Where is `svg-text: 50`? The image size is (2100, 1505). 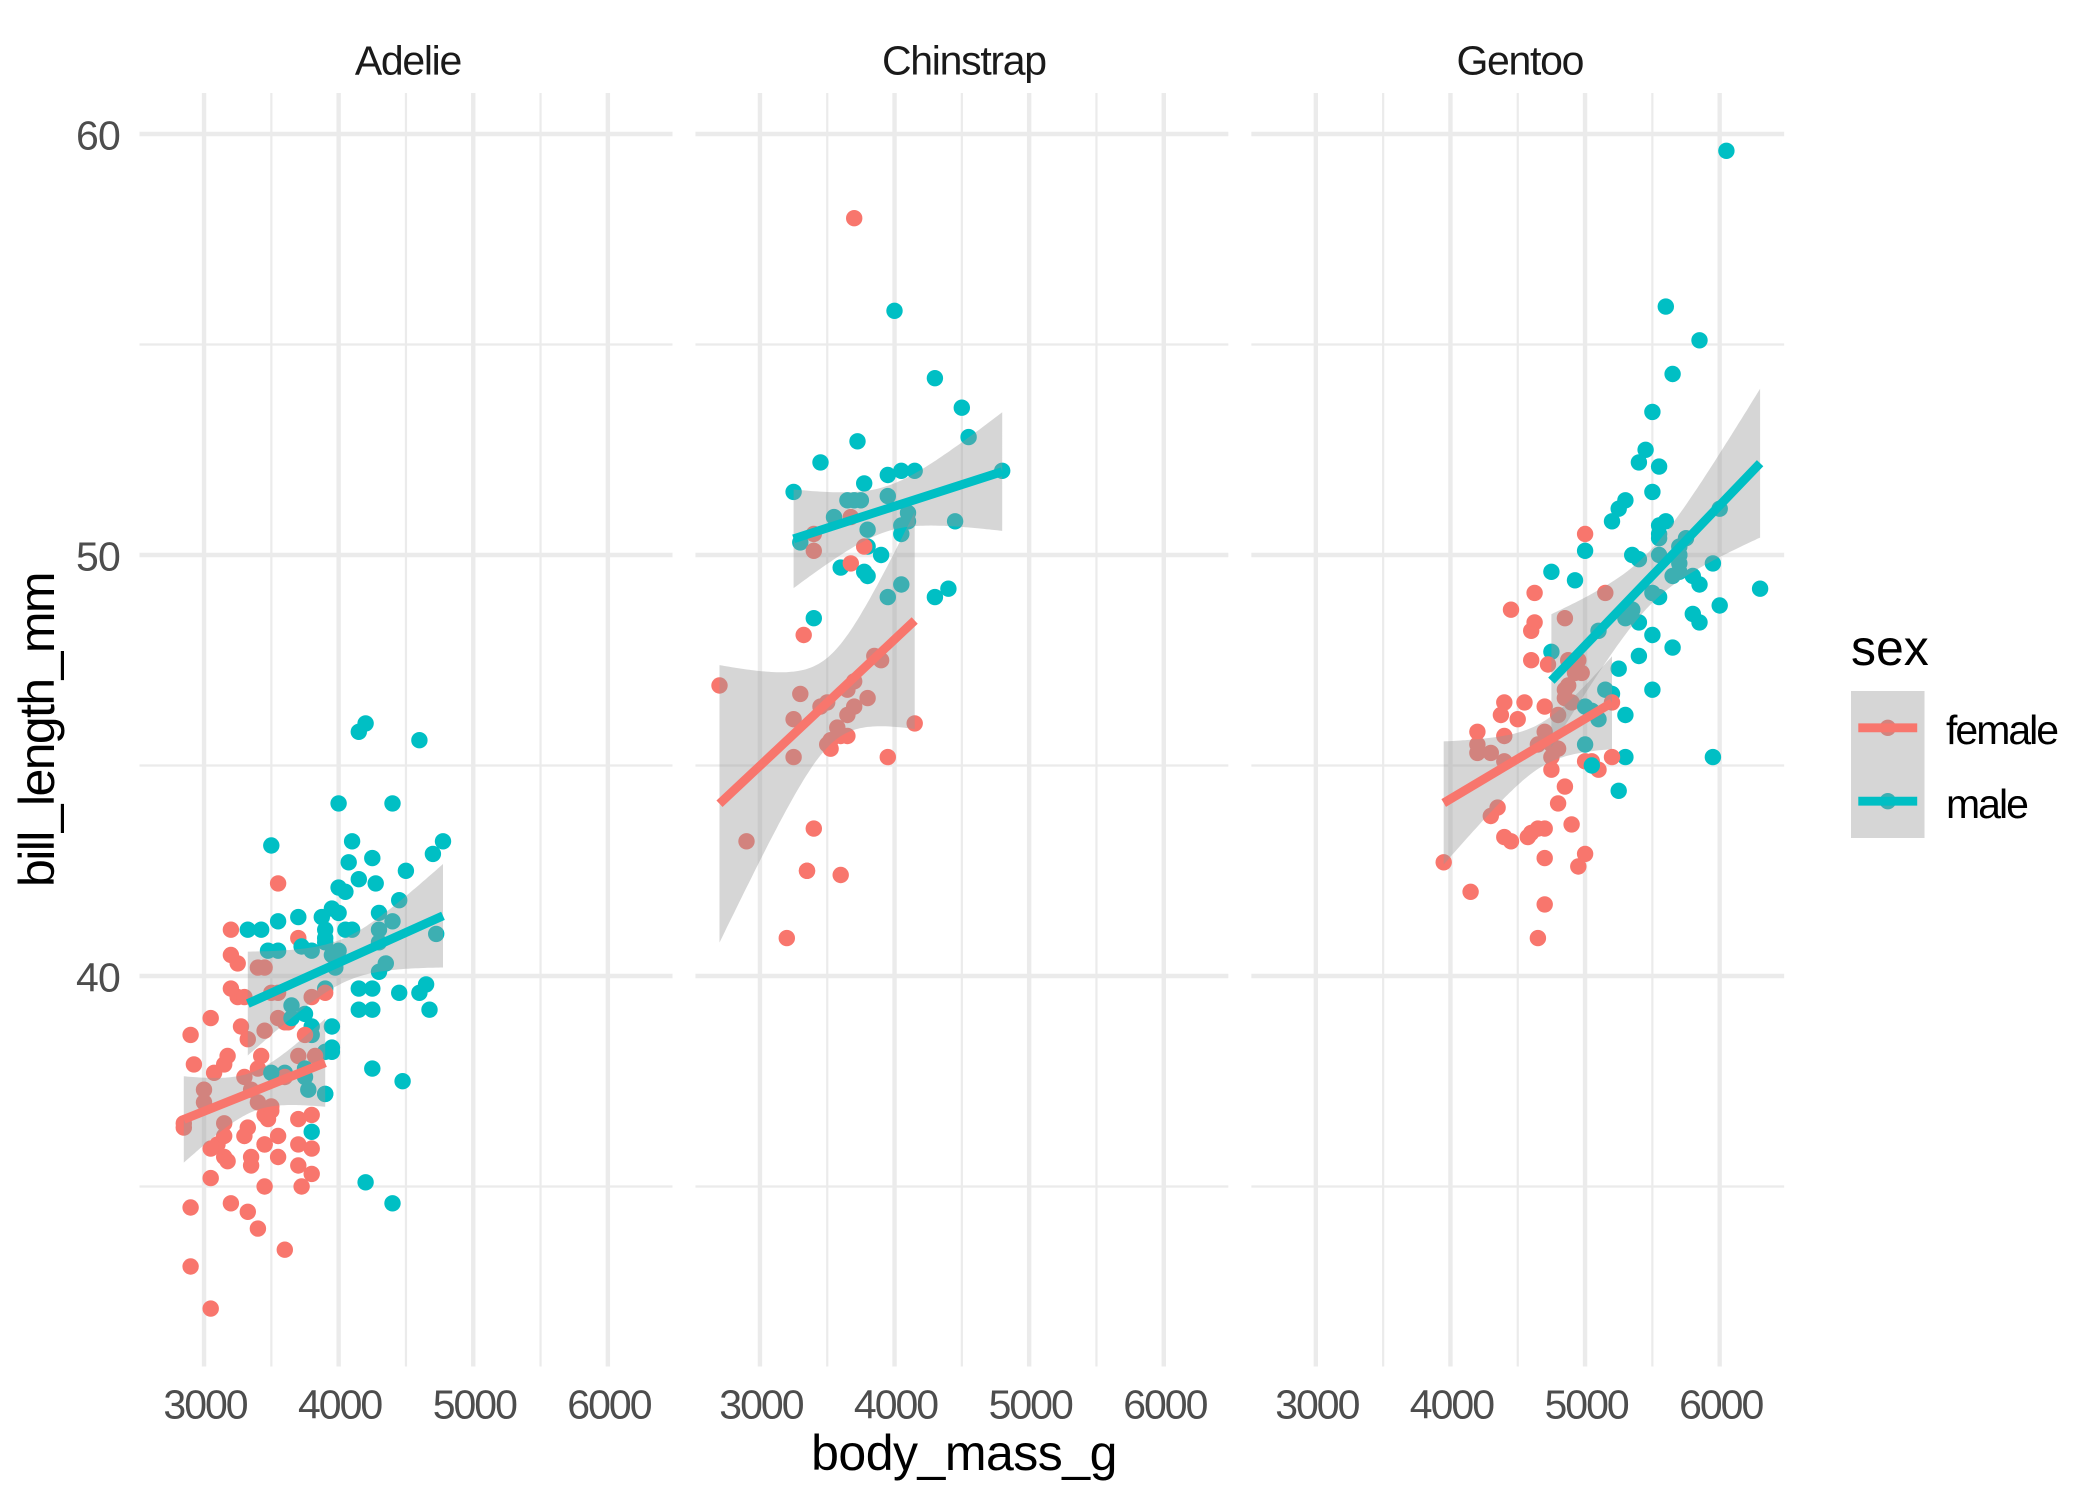 svg-text: 50 is located at coordinates (98, 557).